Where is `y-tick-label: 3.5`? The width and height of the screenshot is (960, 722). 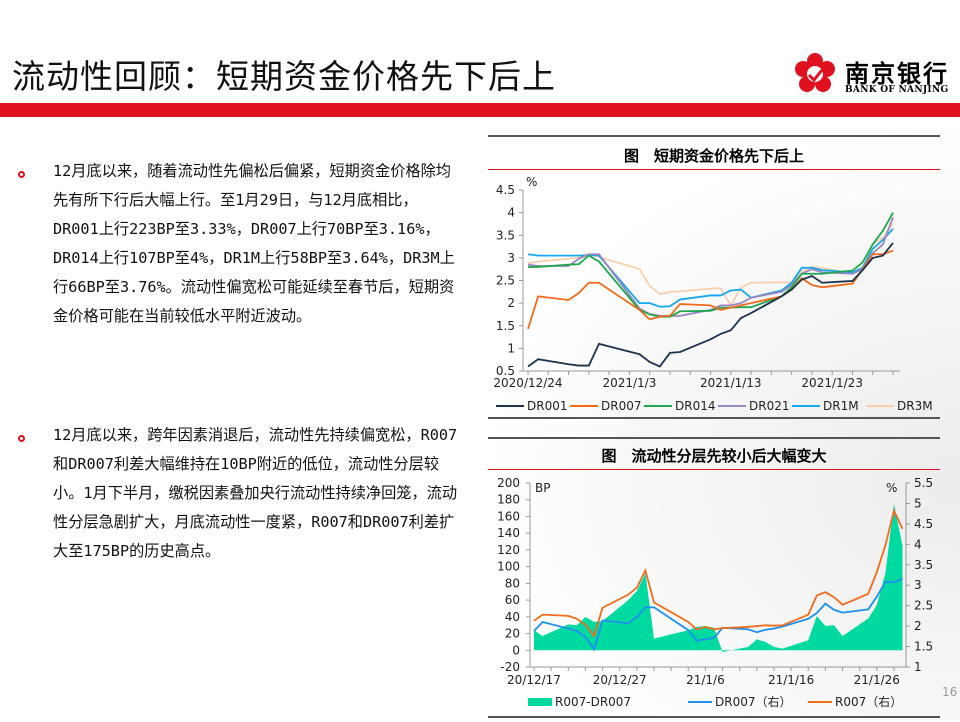 y-tick-label: 3.5 is located at coordinates (505, 235).